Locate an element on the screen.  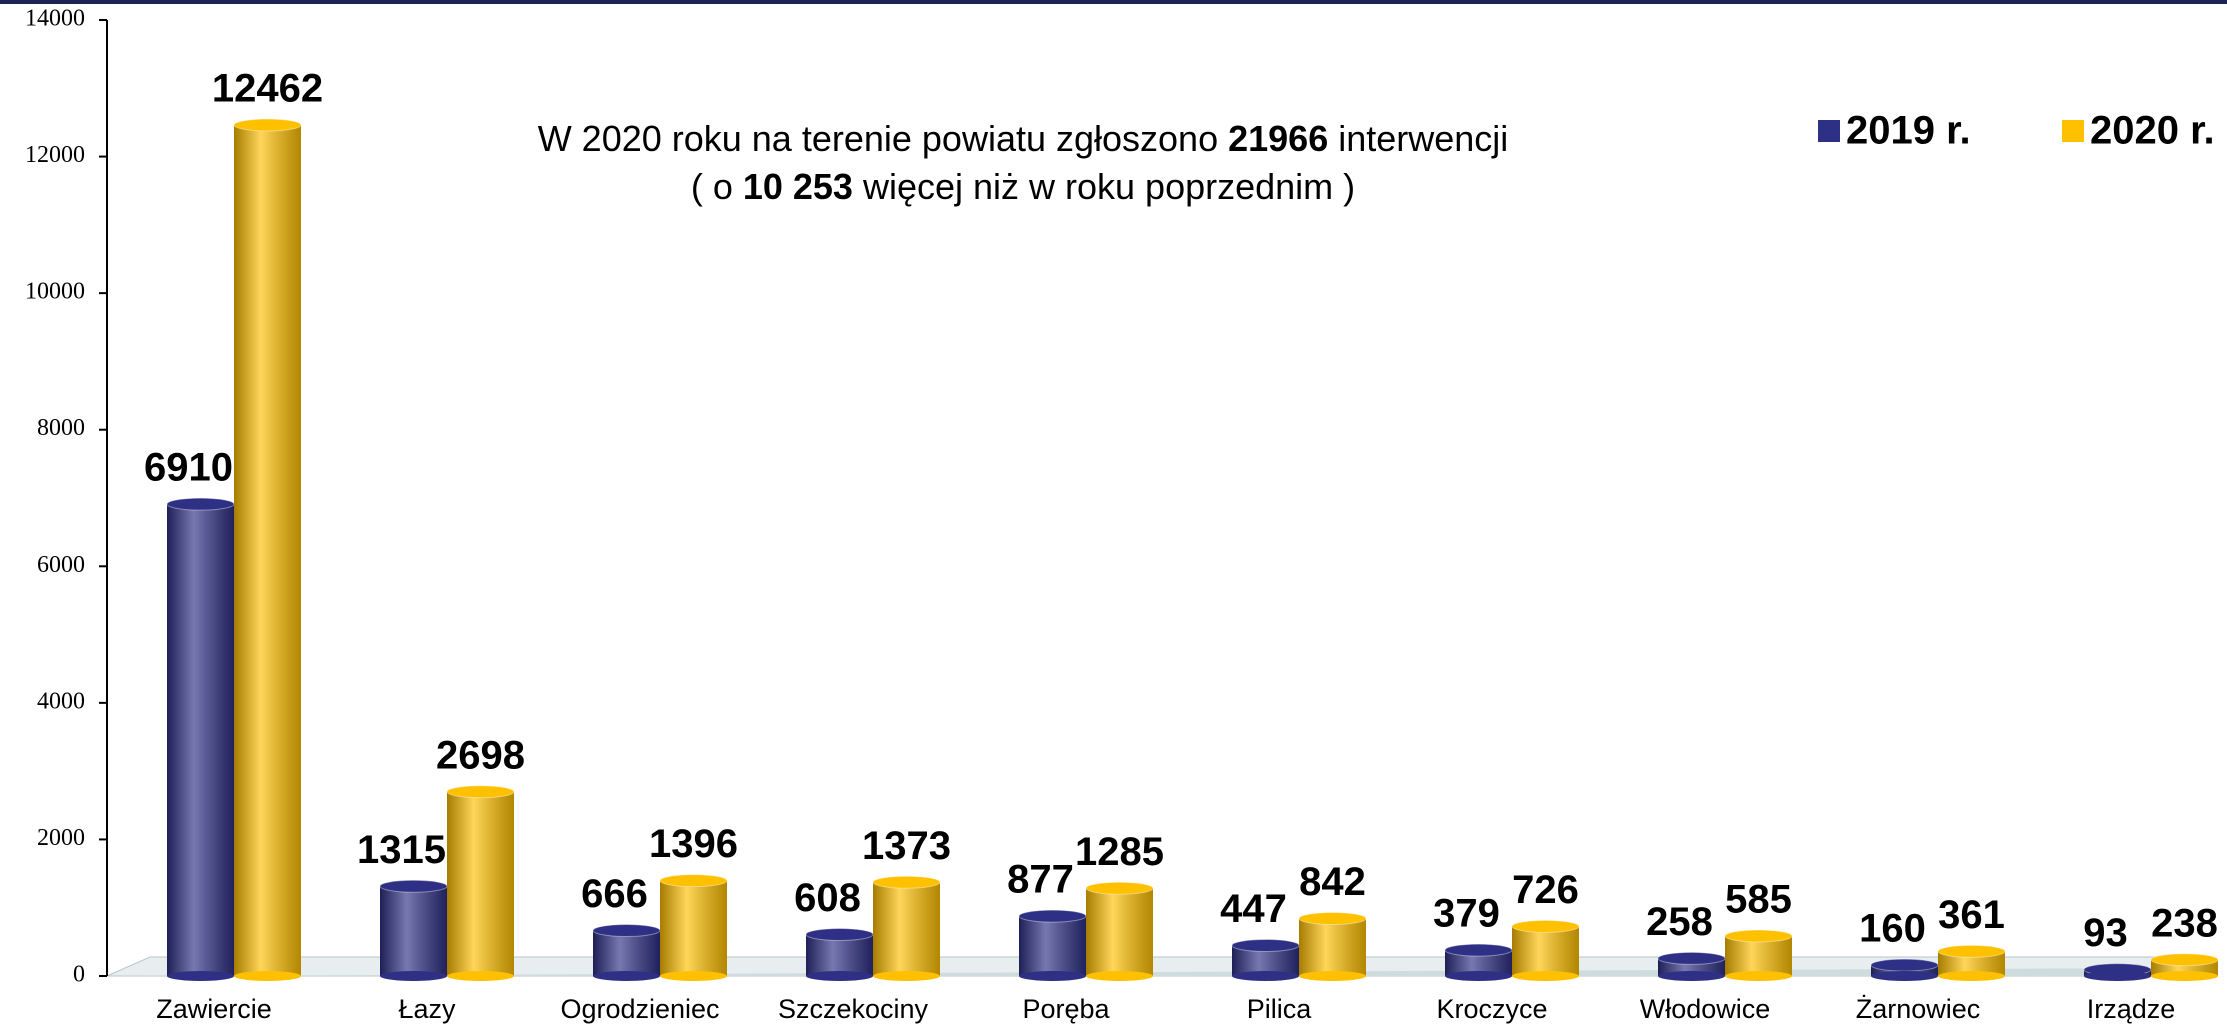
data-label: 1315 is located at coordinates (401, 850).